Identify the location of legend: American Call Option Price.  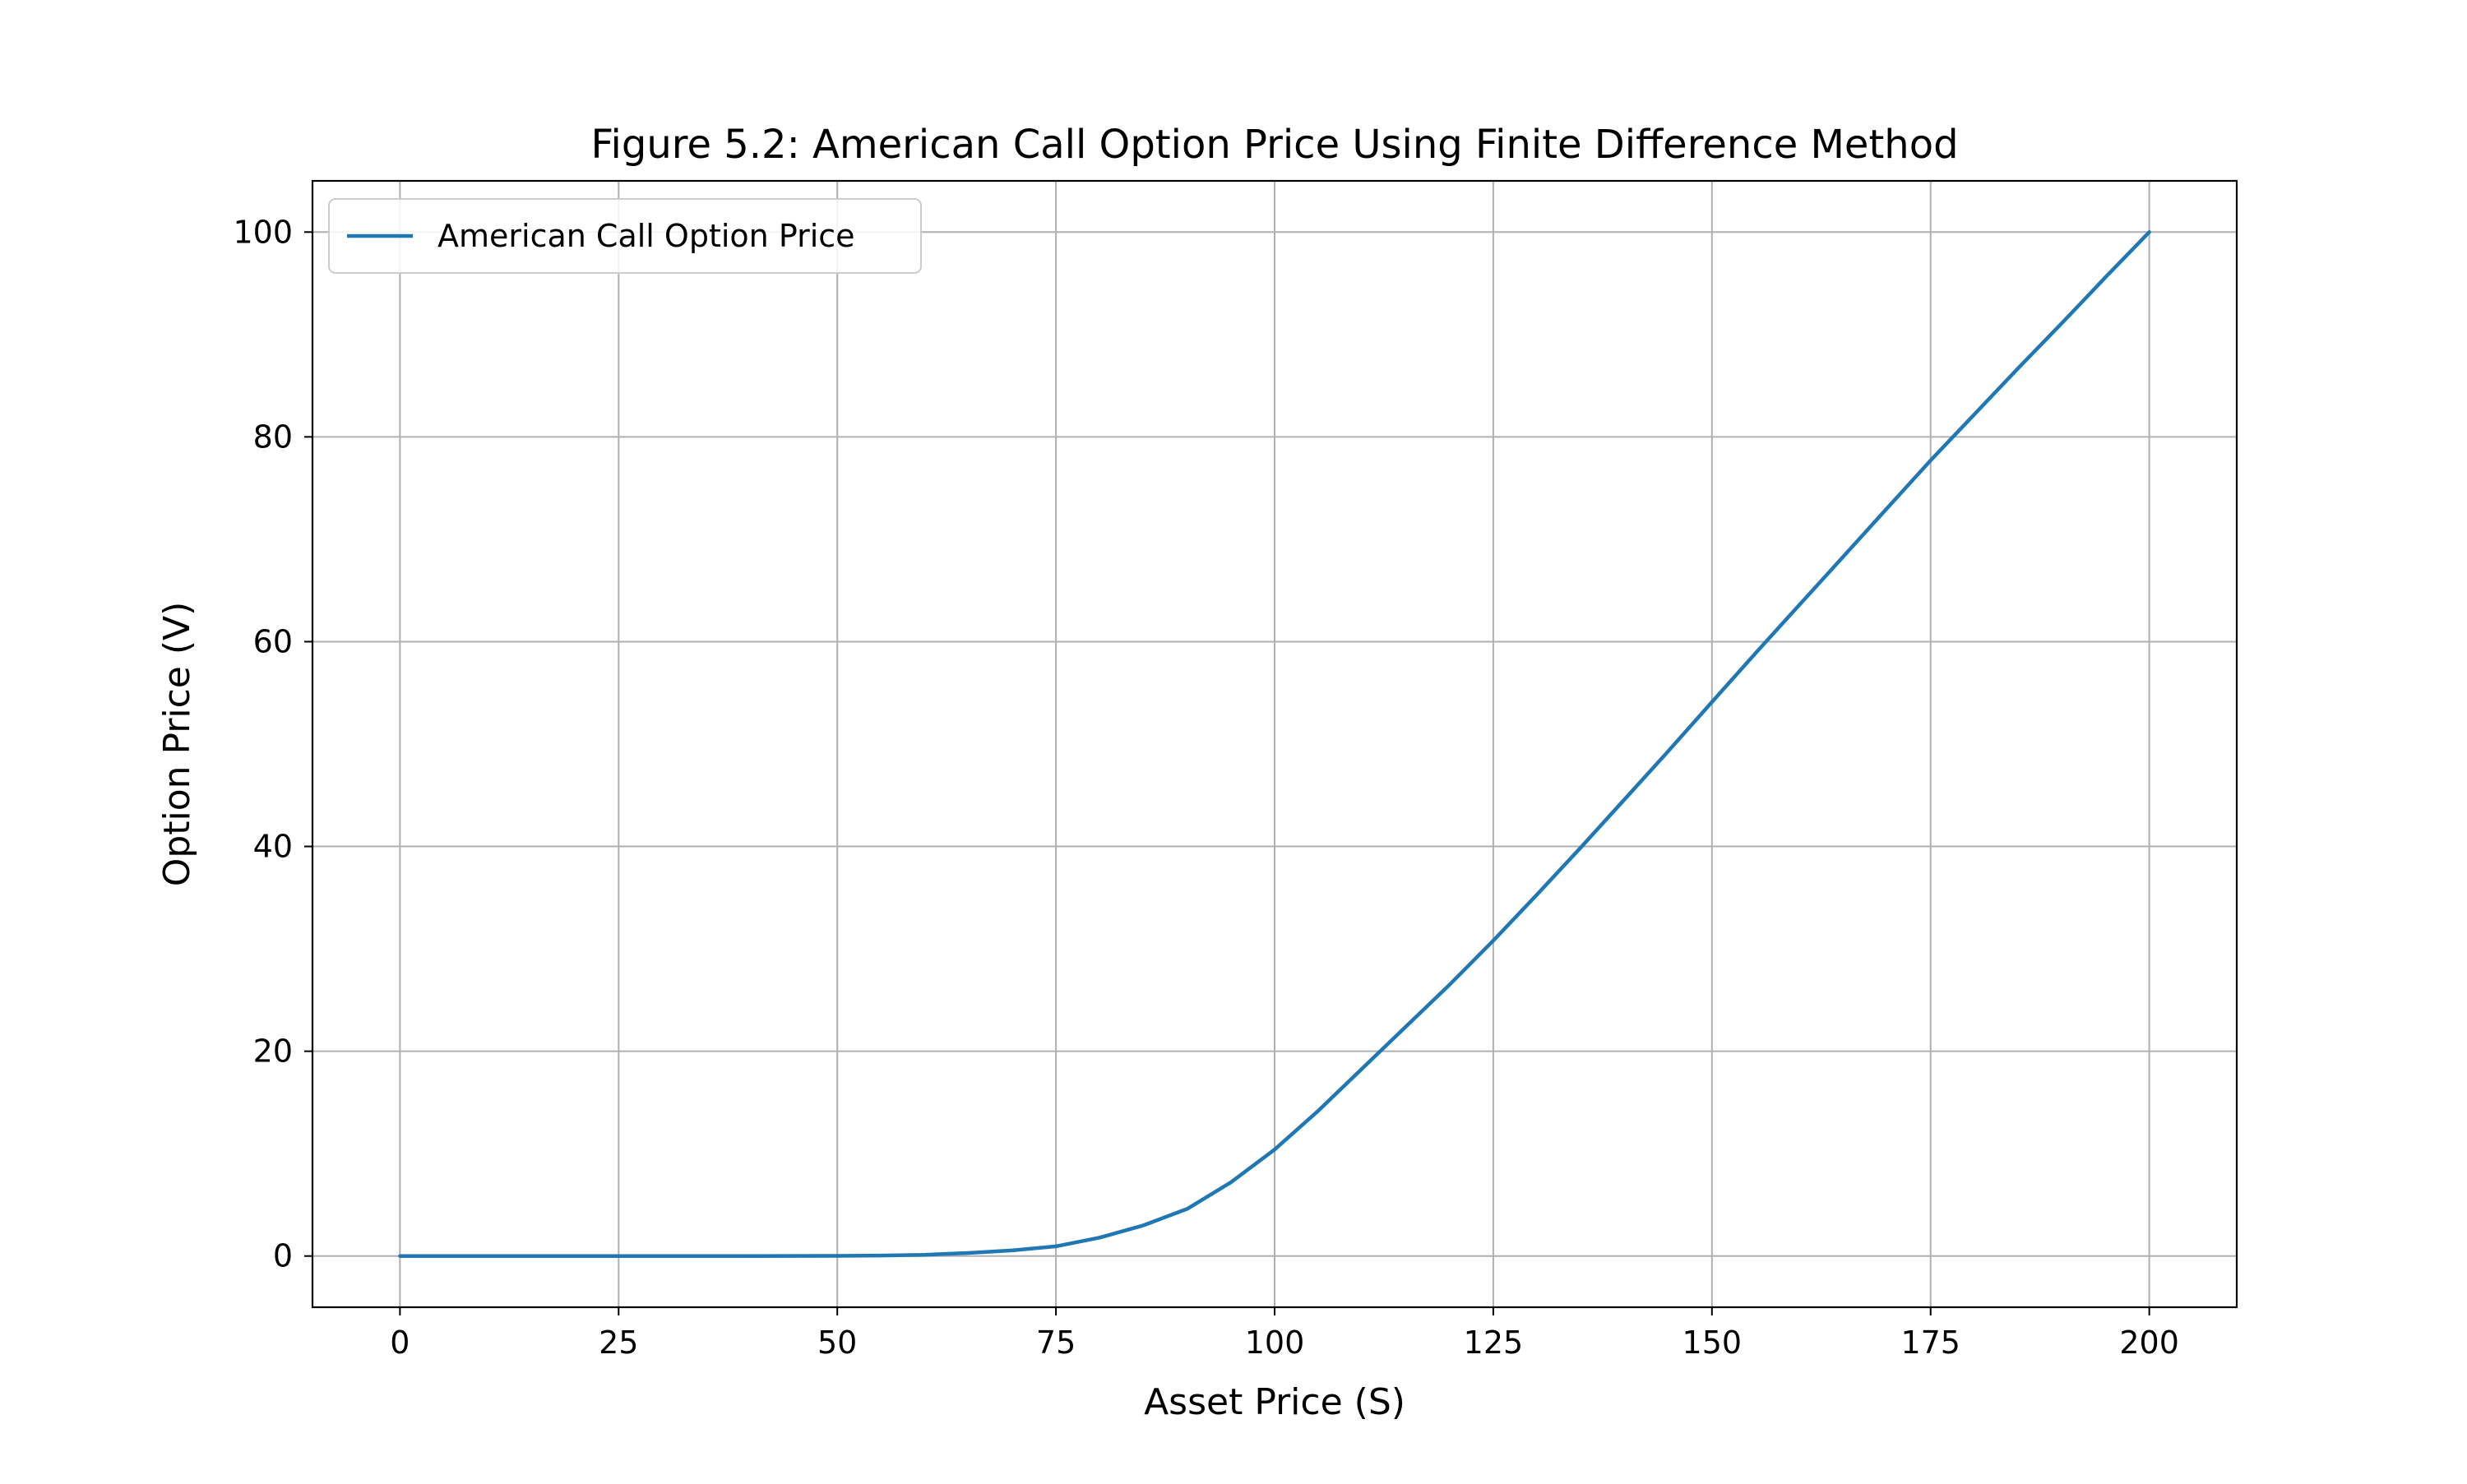
(625, 236).